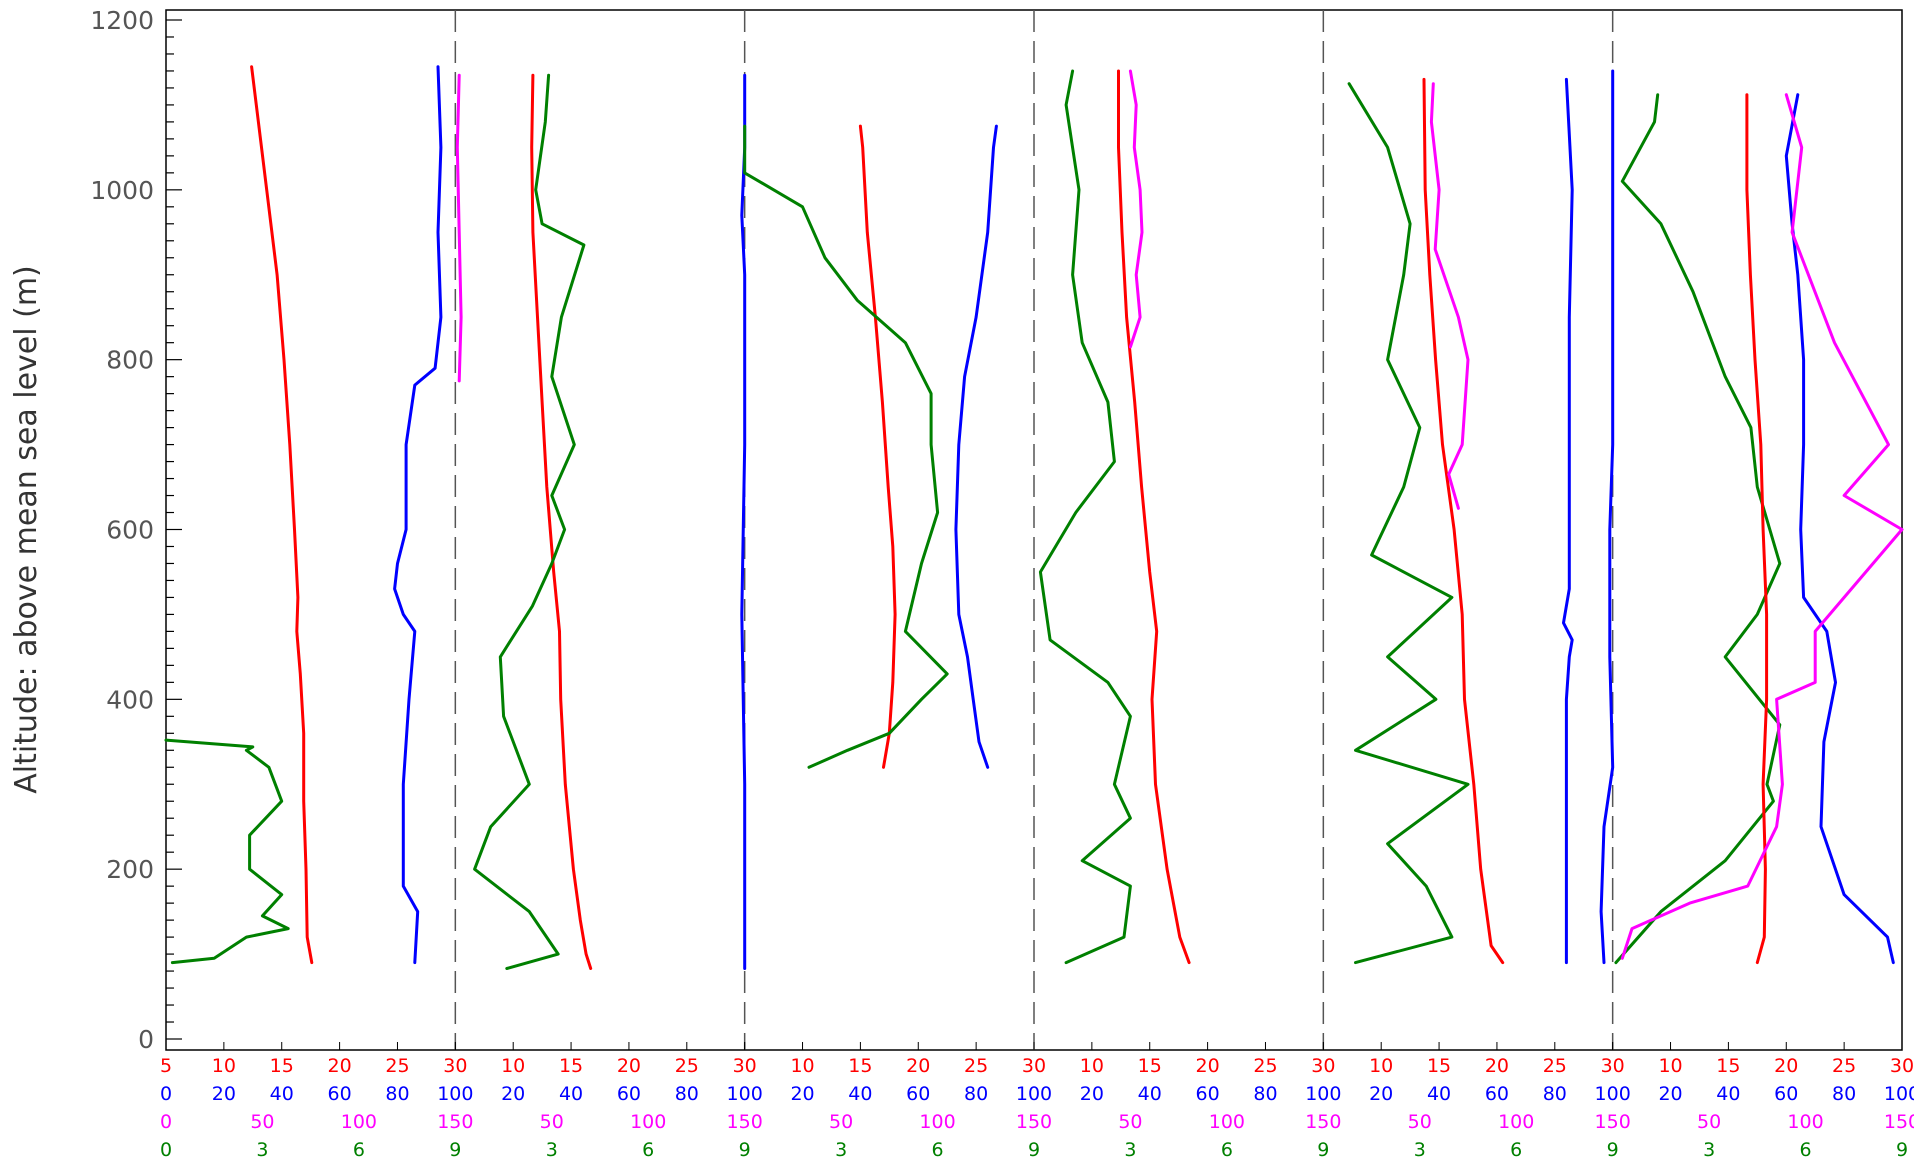 Image resolution: width=1914 pixels, height=1162 pixels. What do you see at coordinates (1463, 521) in the screenshot?
I see `series-line-panel5-temperature` at bounding box center [1463, 521].